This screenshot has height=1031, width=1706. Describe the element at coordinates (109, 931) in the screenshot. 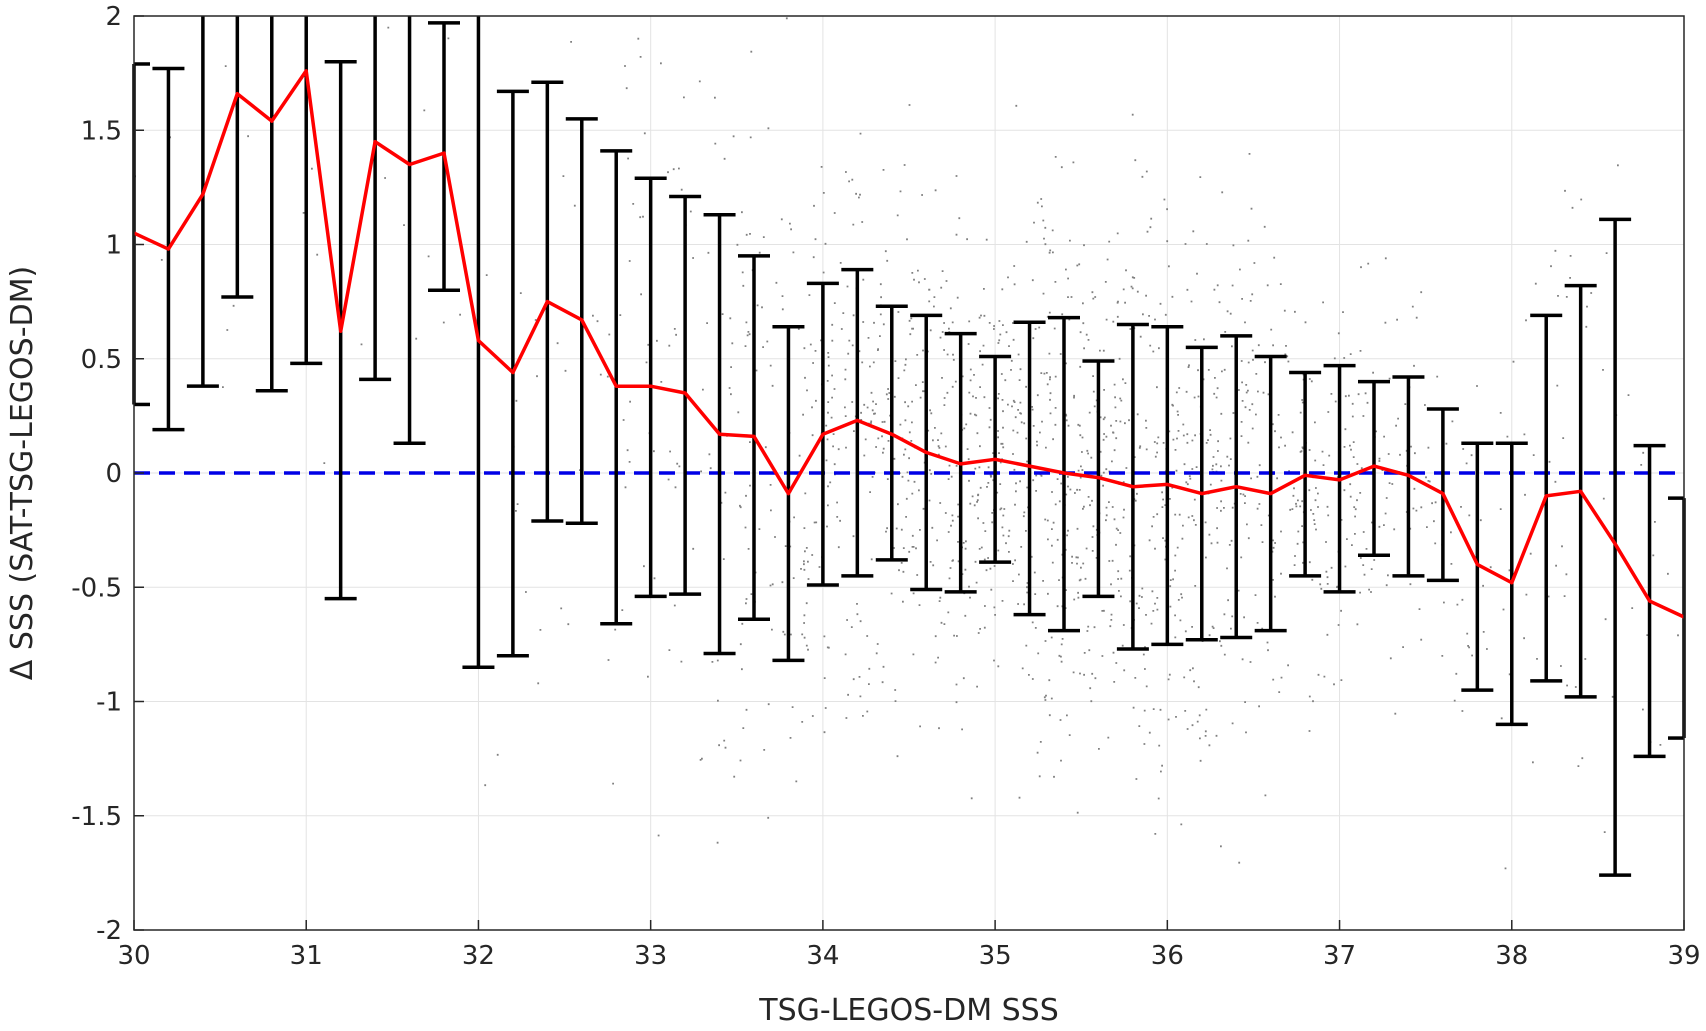

I see `y-tick-label: -2` at that location.